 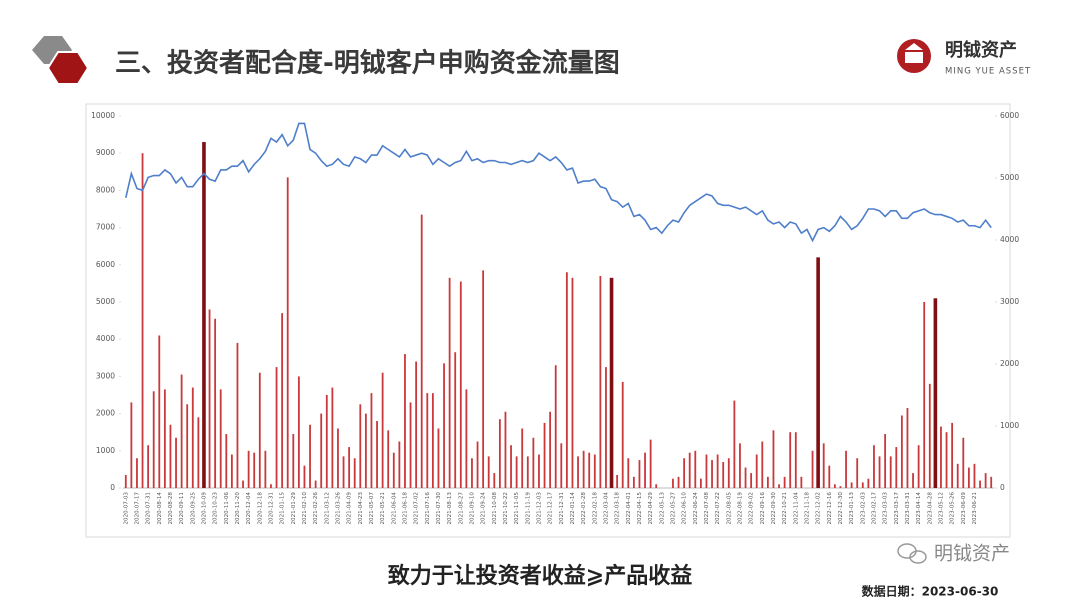 What do you see at coordinates (964, 508) in the screenshot?
I see `x-tick-label: 2023-06-09` at bounding box center [964, 508].